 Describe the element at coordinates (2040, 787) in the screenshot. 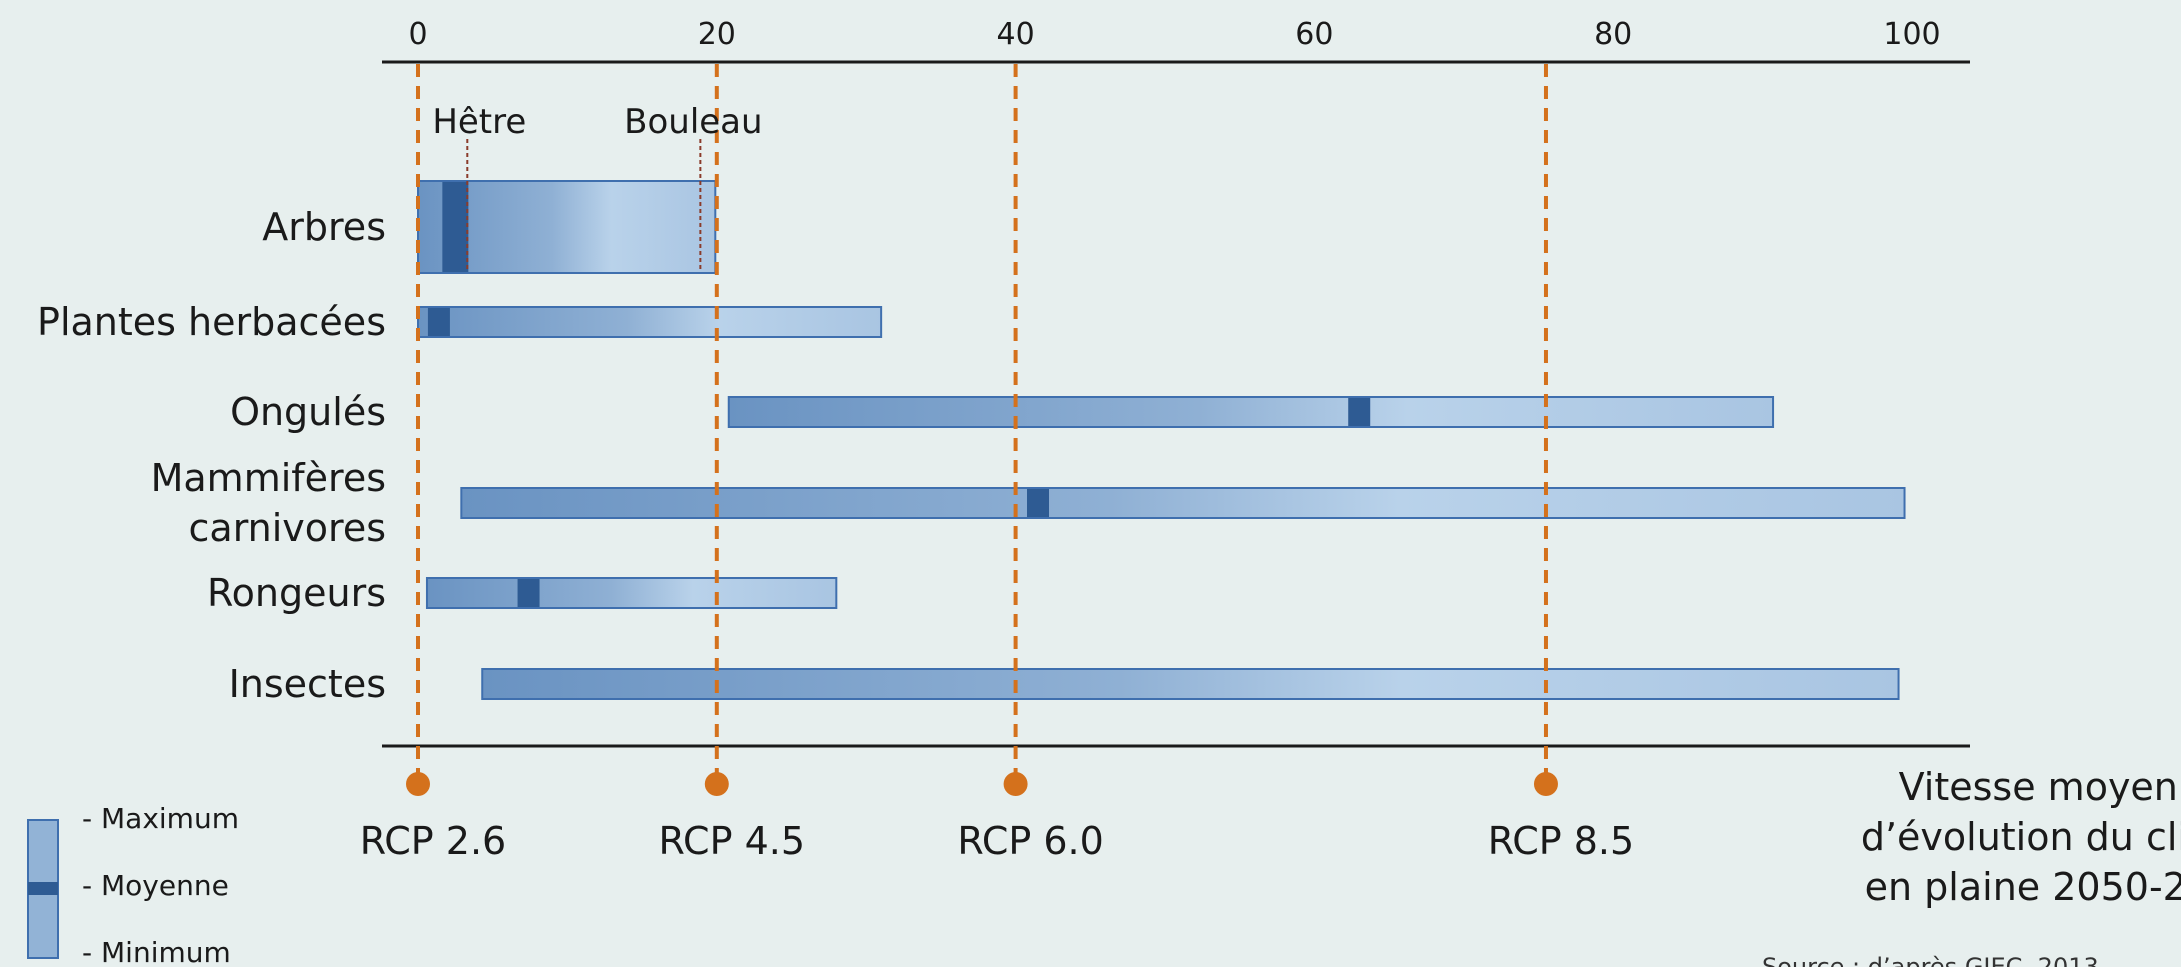

I see `x-axis-caption-line-0: Vitesse moyenne` at that location.